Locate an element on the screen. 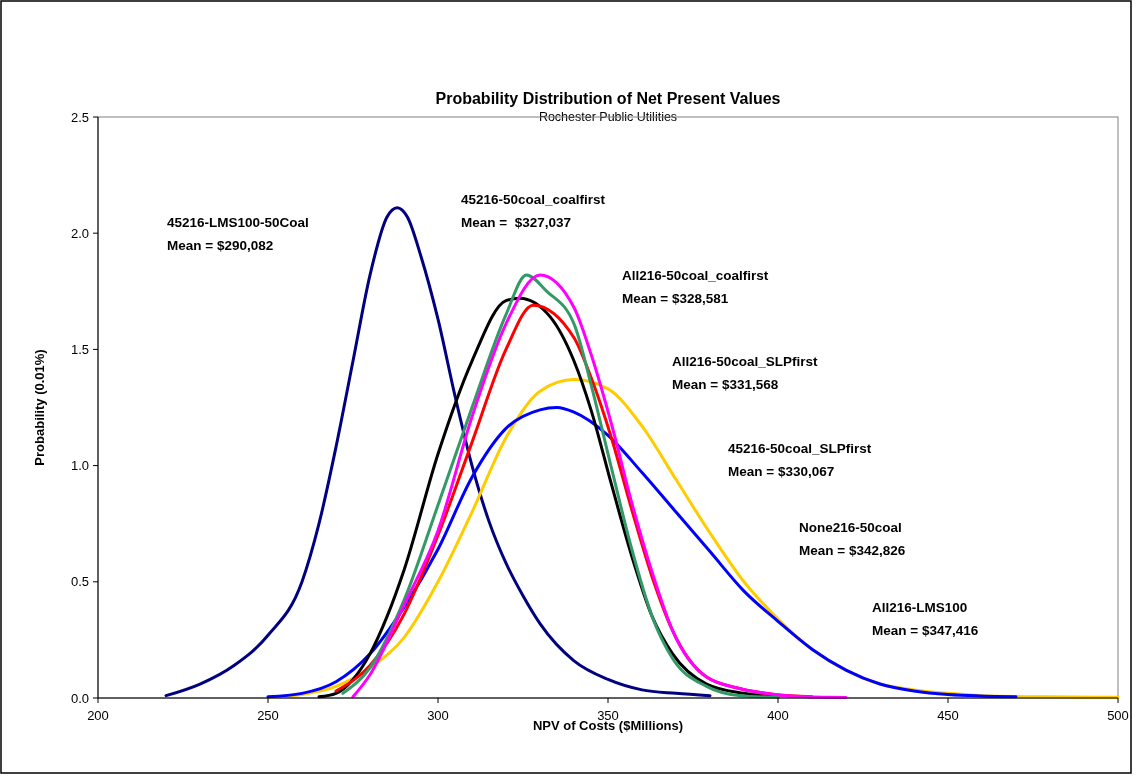  y-tick-label: 2.0 is located at coordinates (79, 233).